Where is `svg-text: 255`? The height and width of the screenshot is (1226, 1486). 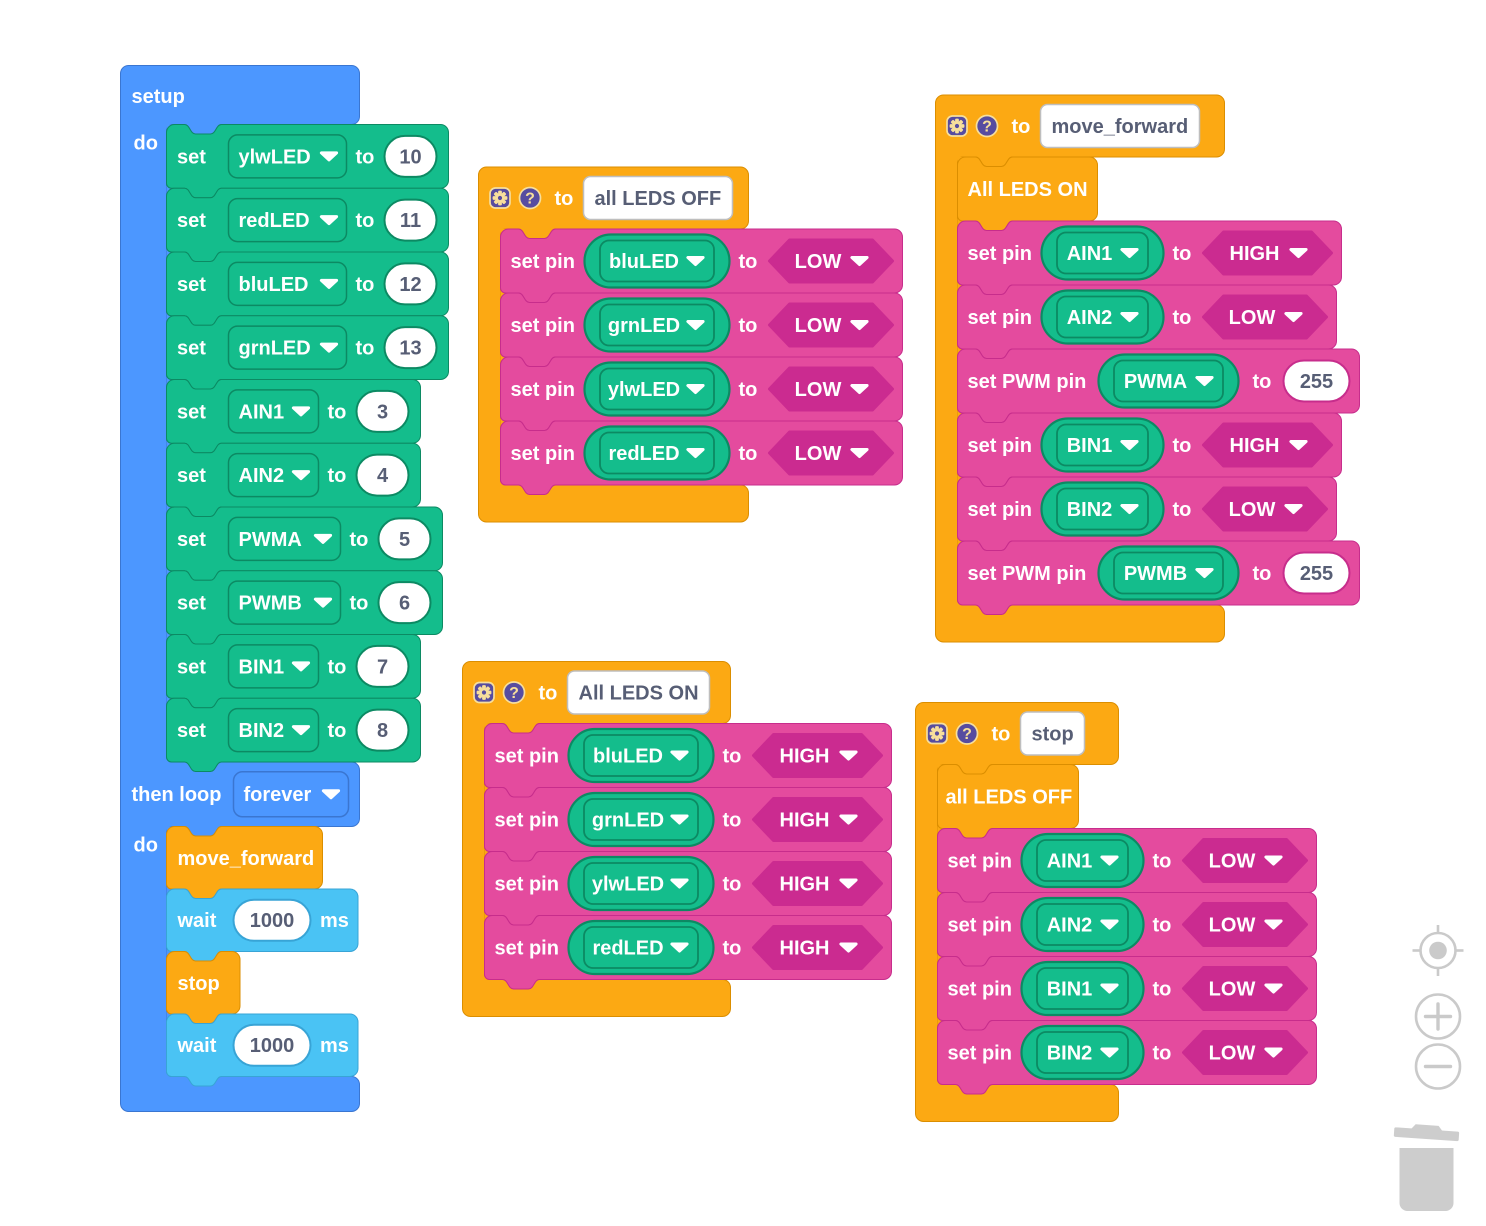
svg-text: 255 is located at coordinates (1316, 382).